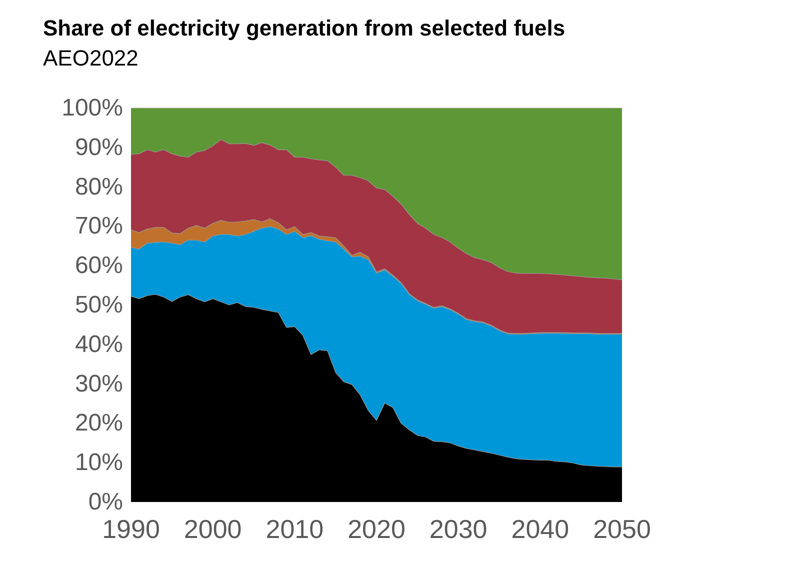  Describe the element at coordinates (304, 28) in the screenshot. I see `chart-title: Share of electricity generation from selected fuels` at that location.